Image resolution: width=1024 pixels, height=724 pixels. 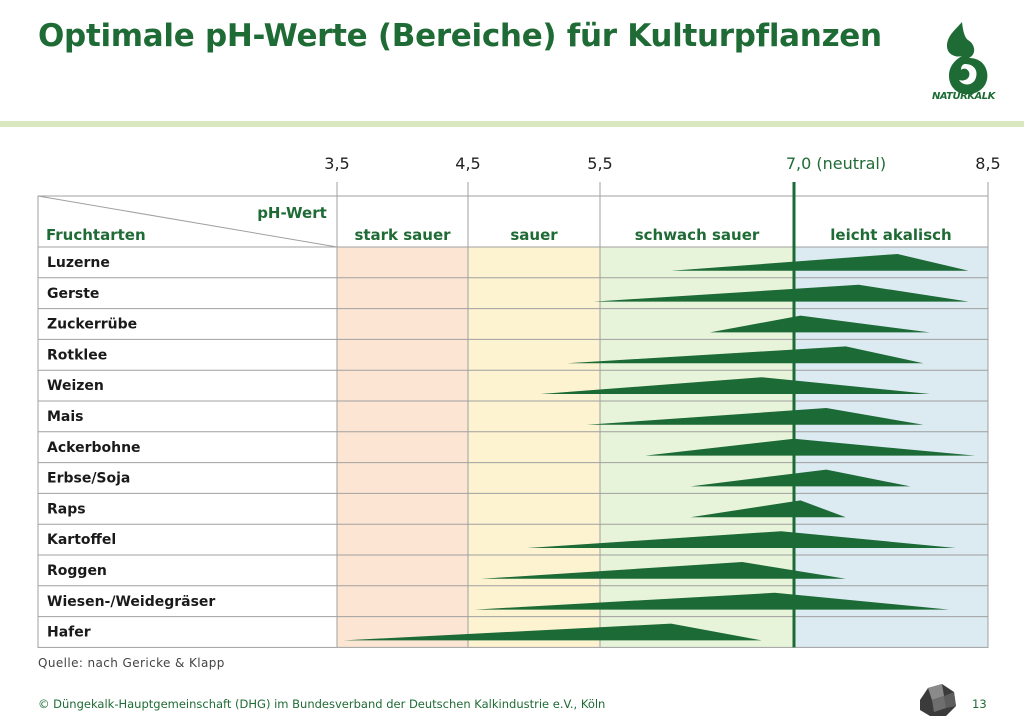 I want to click on row-label: Ackerbohne, so click(x=94, y=448).